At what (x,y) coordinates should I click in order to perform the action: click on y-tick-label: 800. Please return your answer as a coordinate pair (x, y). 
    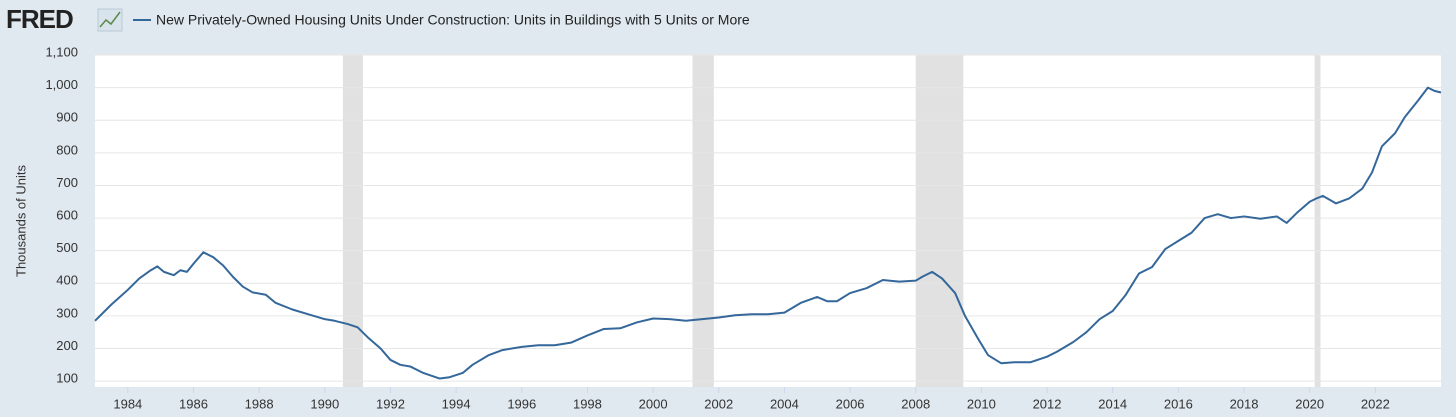
    Looking at the image, I should click on (67, 149).